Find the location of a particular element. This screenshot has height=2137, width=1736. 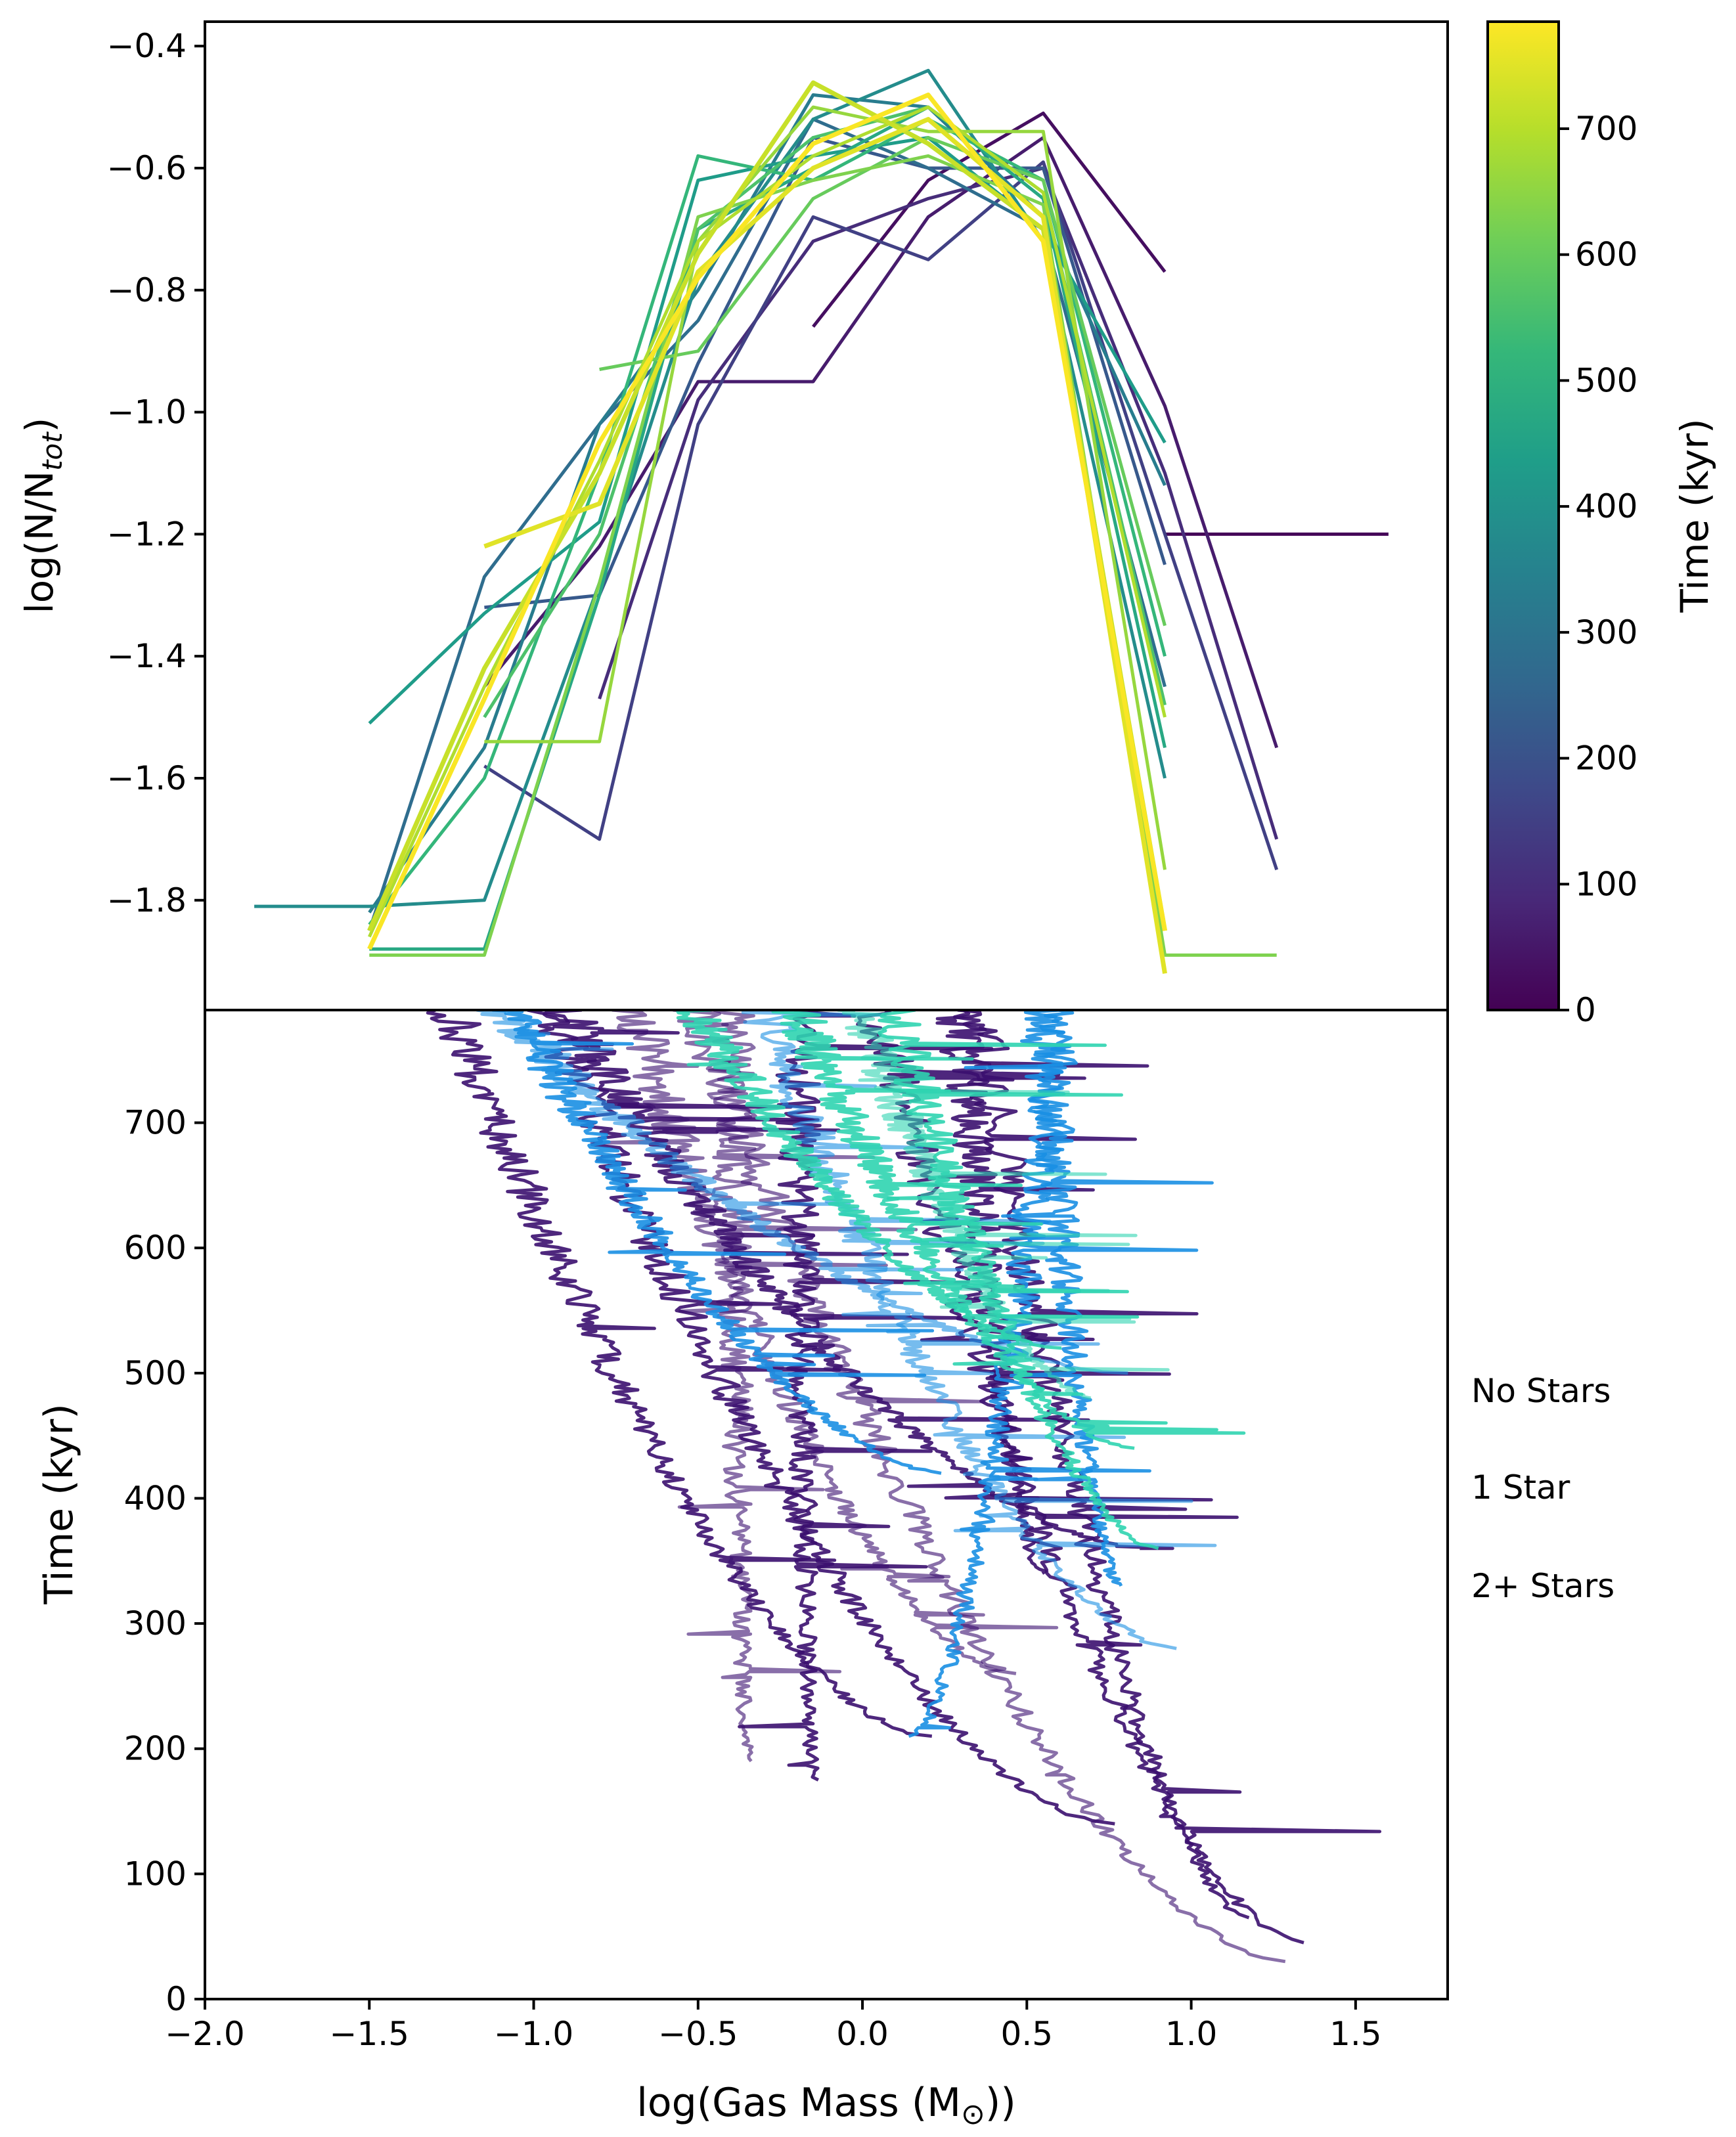

bottom-x-ticks: −2.0 −1.5 −1.0 −0.5 0.0 0.5 1.0 1.5 is located at coordinates (773, 2026).